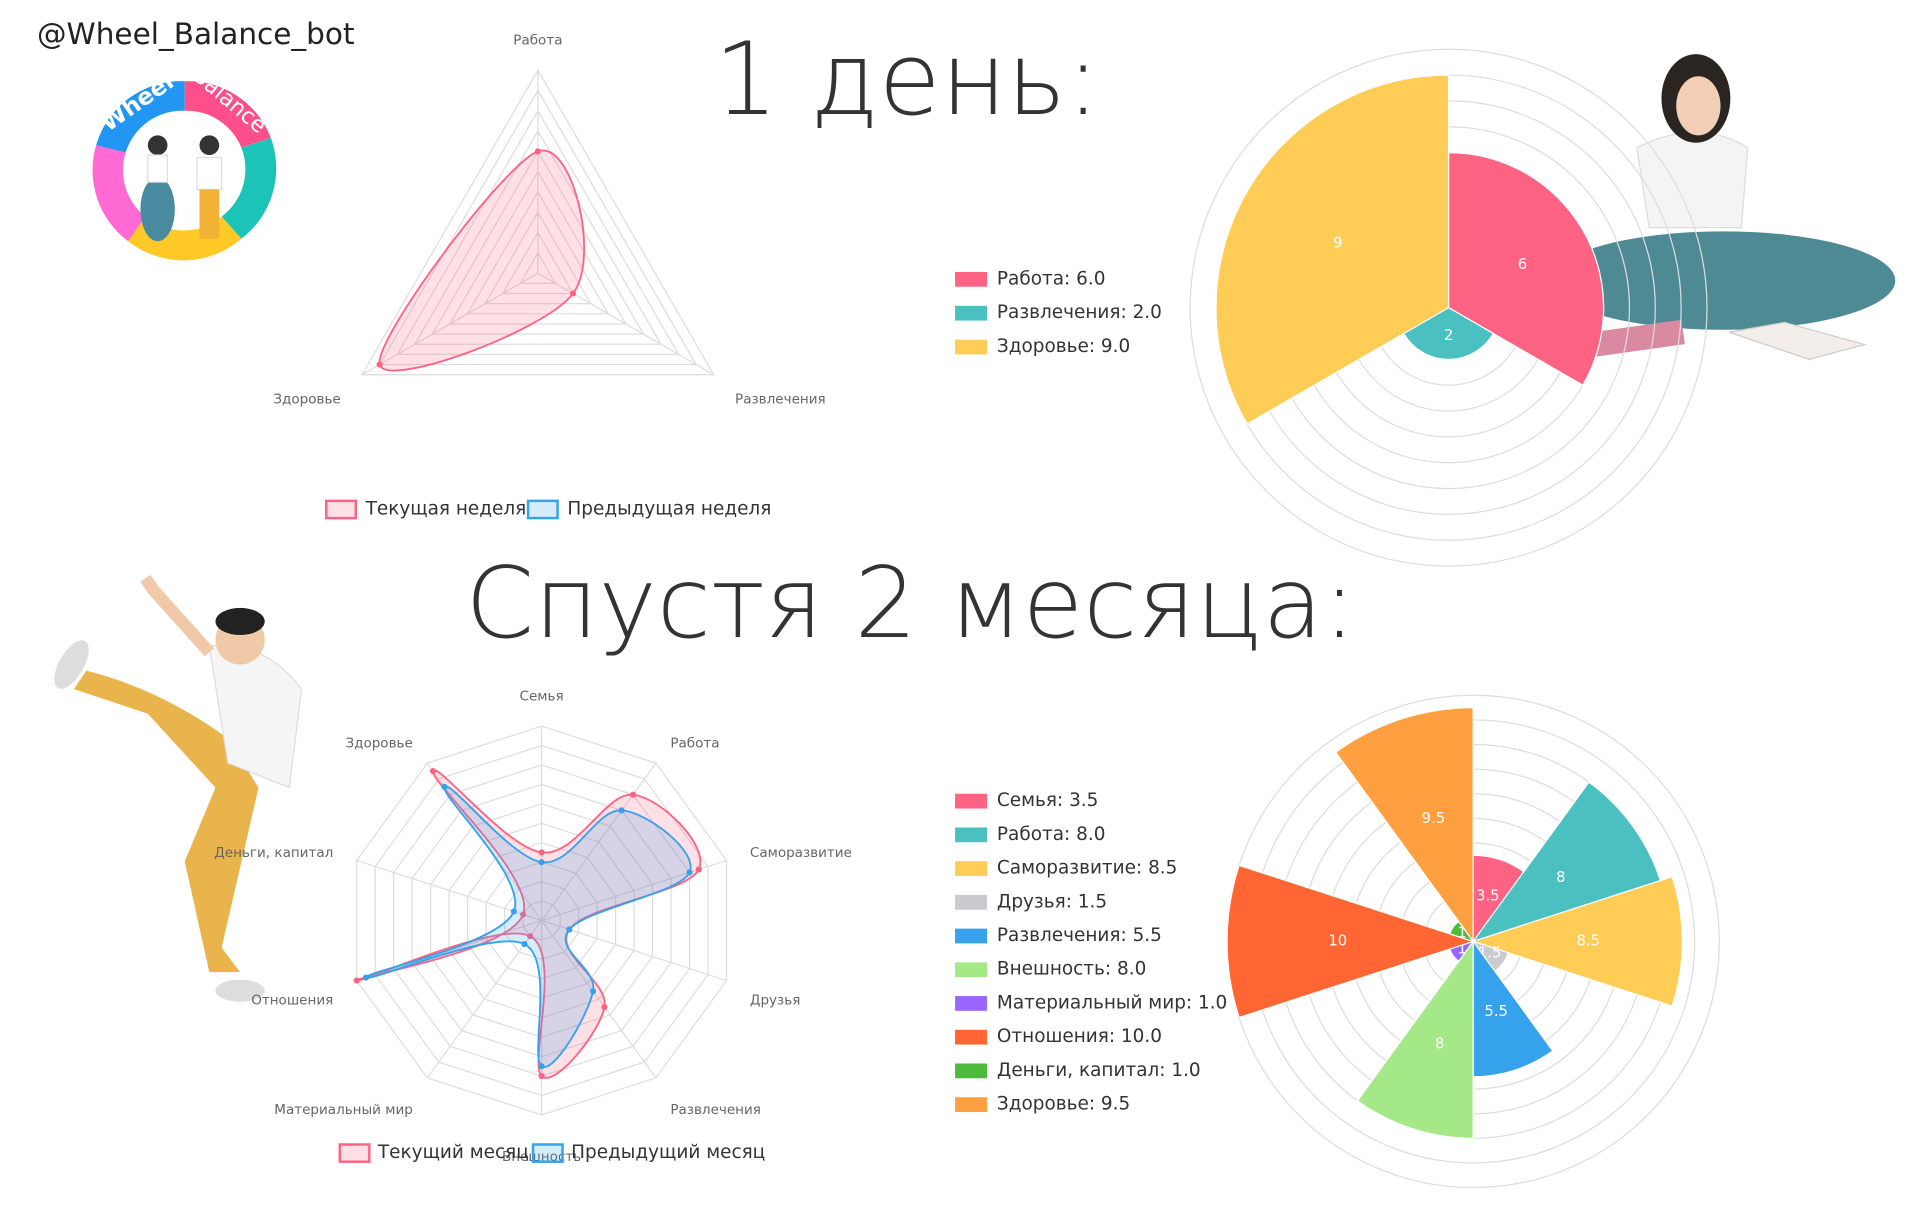  What do you see at coordinates (1462, 932) in the screenshot?
I see `data-label: 1` at bounding box center [1462, 932].